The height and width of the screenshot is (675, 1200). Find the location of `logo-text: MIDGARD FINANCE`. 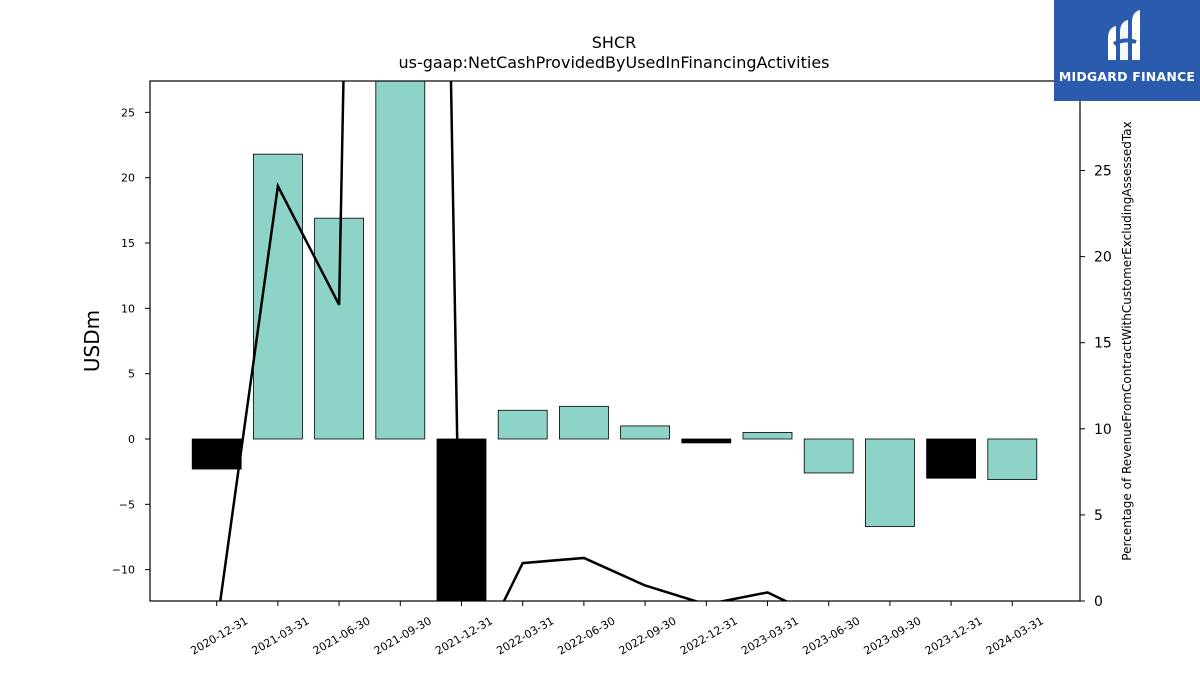

logo-text: MIDGARD FINANCE is located at coordinates (1127, 76).